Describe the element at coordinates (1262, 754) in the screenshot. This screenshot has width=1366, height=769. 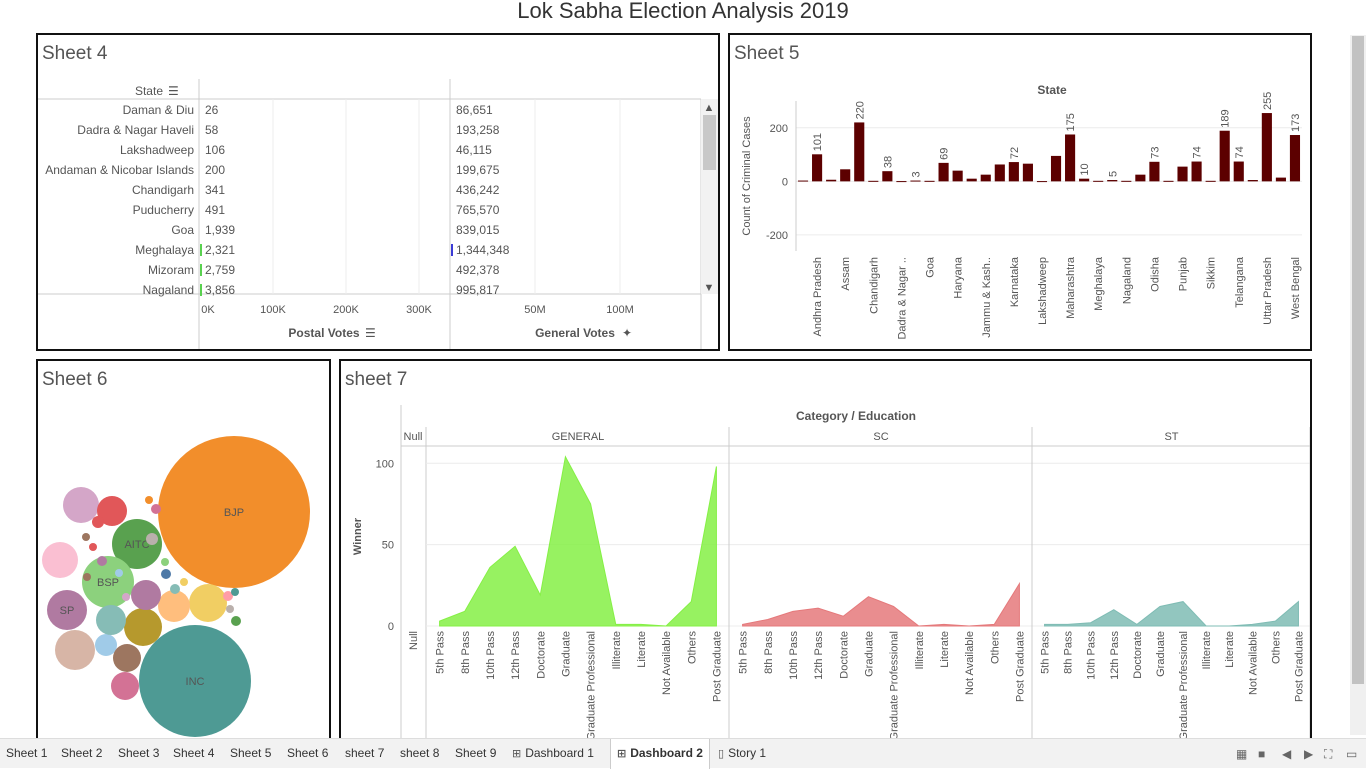
I see `filmstrip-icon: ■` at that location.